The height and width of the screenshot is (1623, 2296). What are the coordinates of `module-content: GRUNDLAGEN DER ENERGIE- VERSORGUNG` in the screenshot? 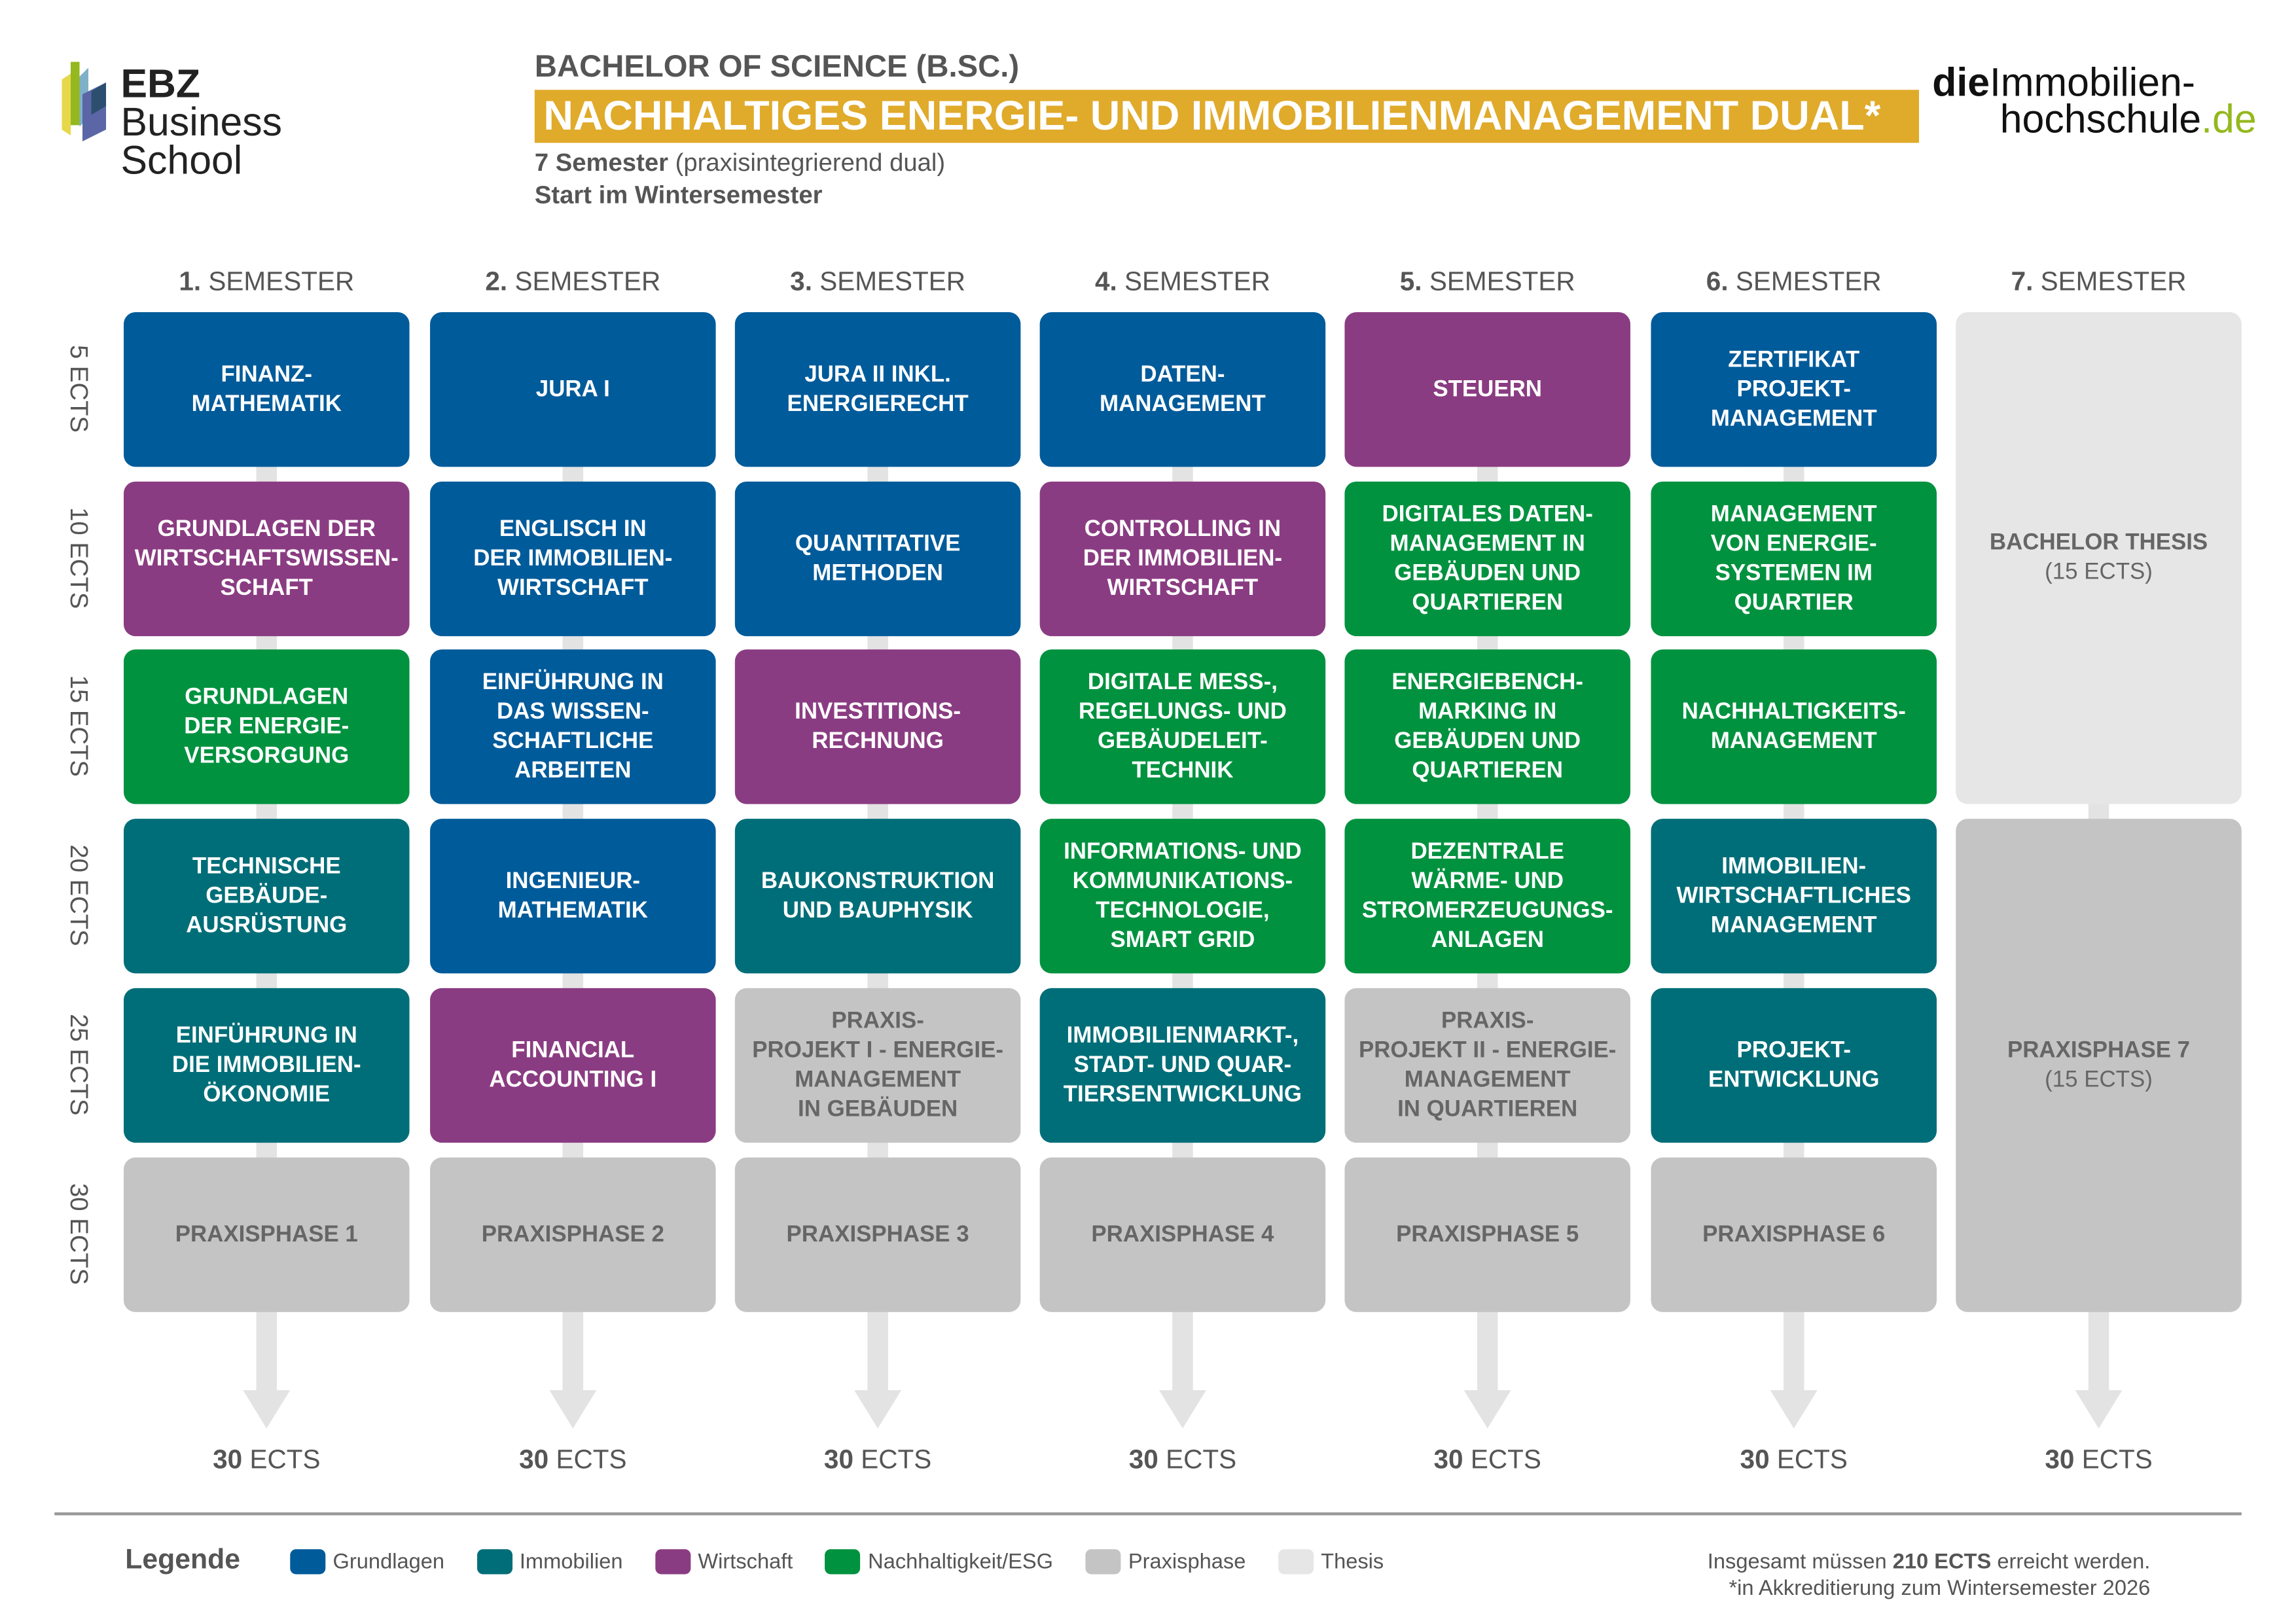 It's located at (266, 727).